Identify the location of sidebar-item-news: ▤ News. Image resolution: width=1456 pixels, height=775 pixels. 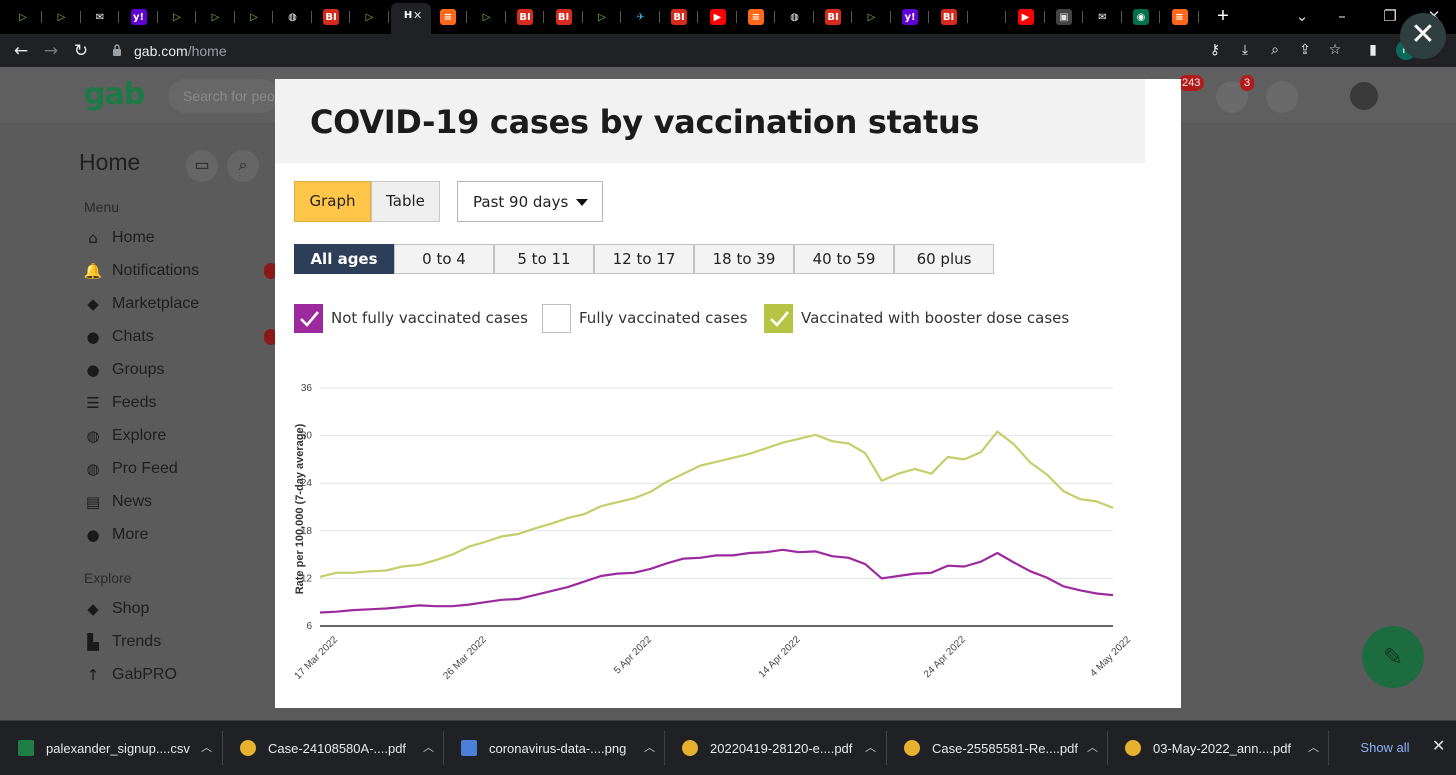
(118, 502).